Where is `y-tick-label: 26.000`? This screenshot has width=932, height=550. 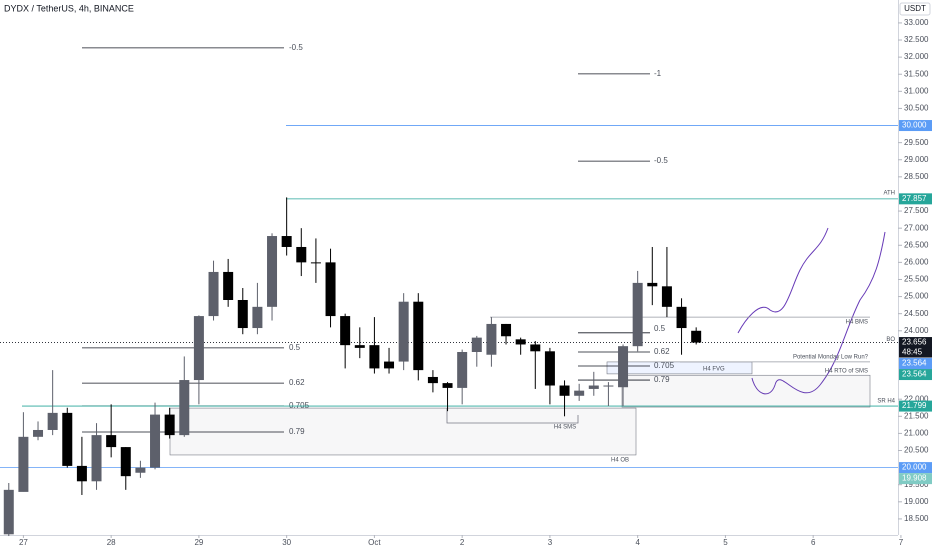 y-tick-label: 26.000 is located at coordinates (916, 261).